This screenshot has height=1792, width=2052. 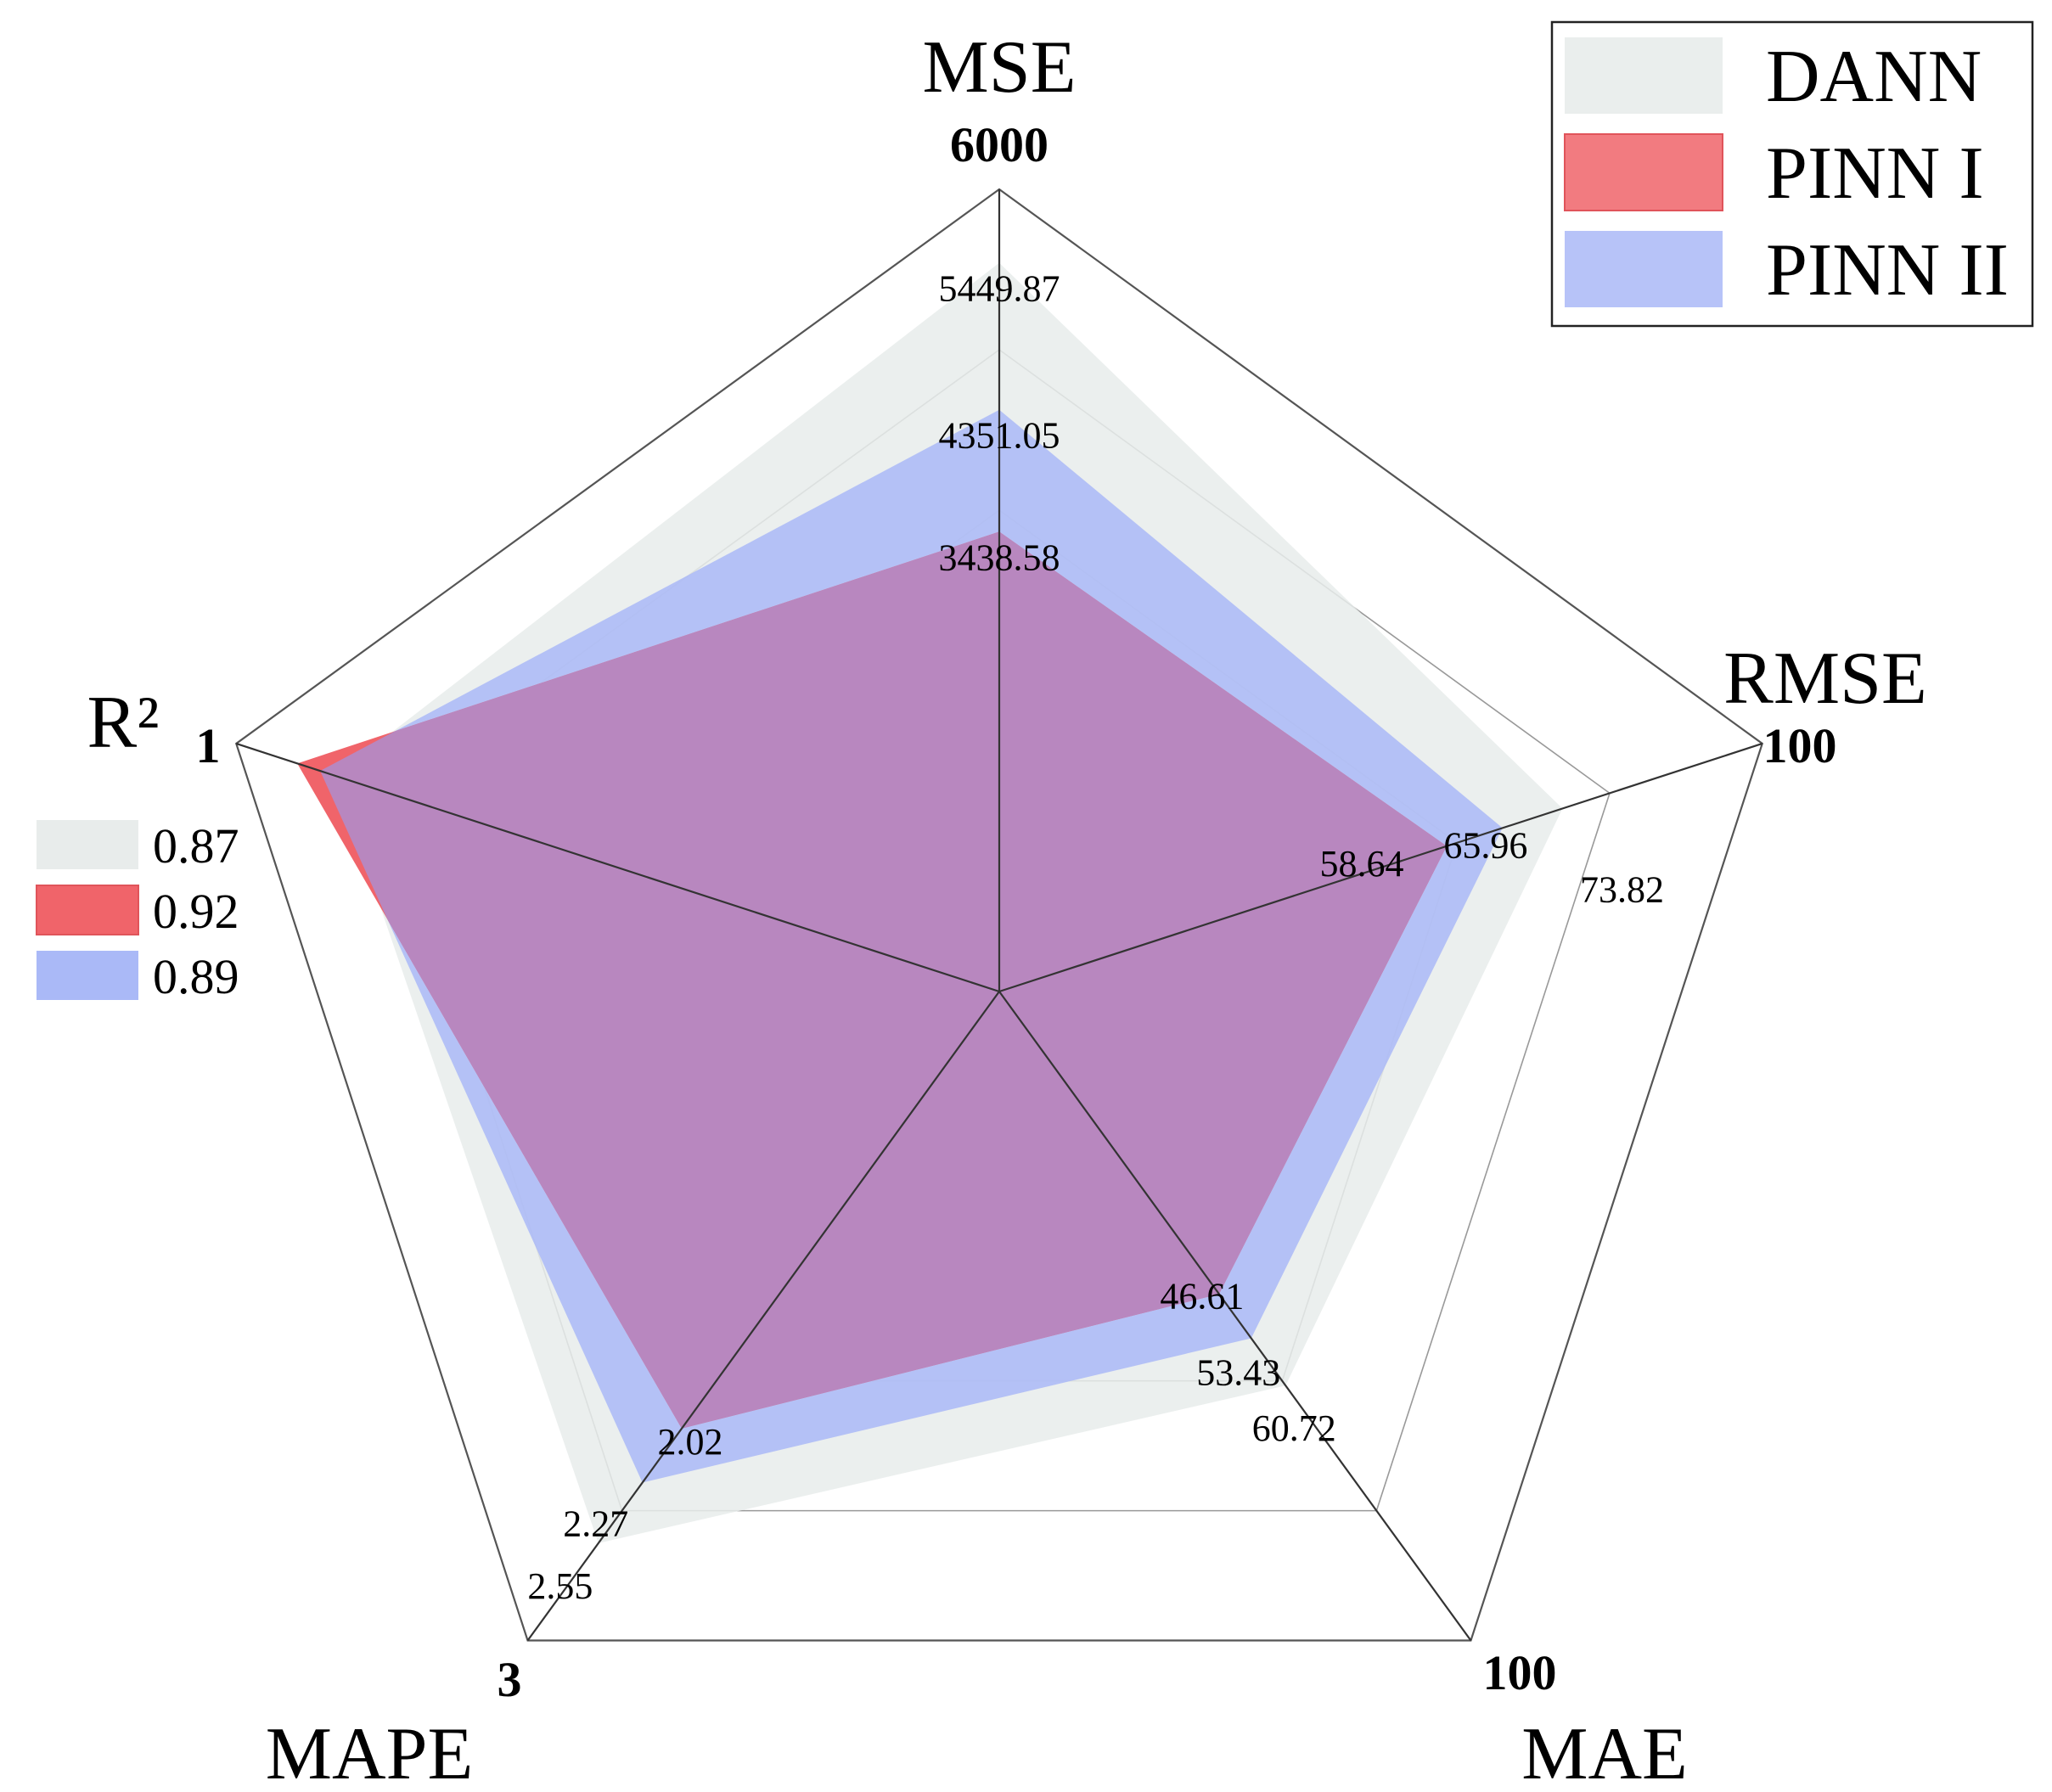 What do you see at coordinates (1294, 1428) in the screenshot?
I see `value-label-dann-2: 60.72` at bounding box center [1294, 1428].